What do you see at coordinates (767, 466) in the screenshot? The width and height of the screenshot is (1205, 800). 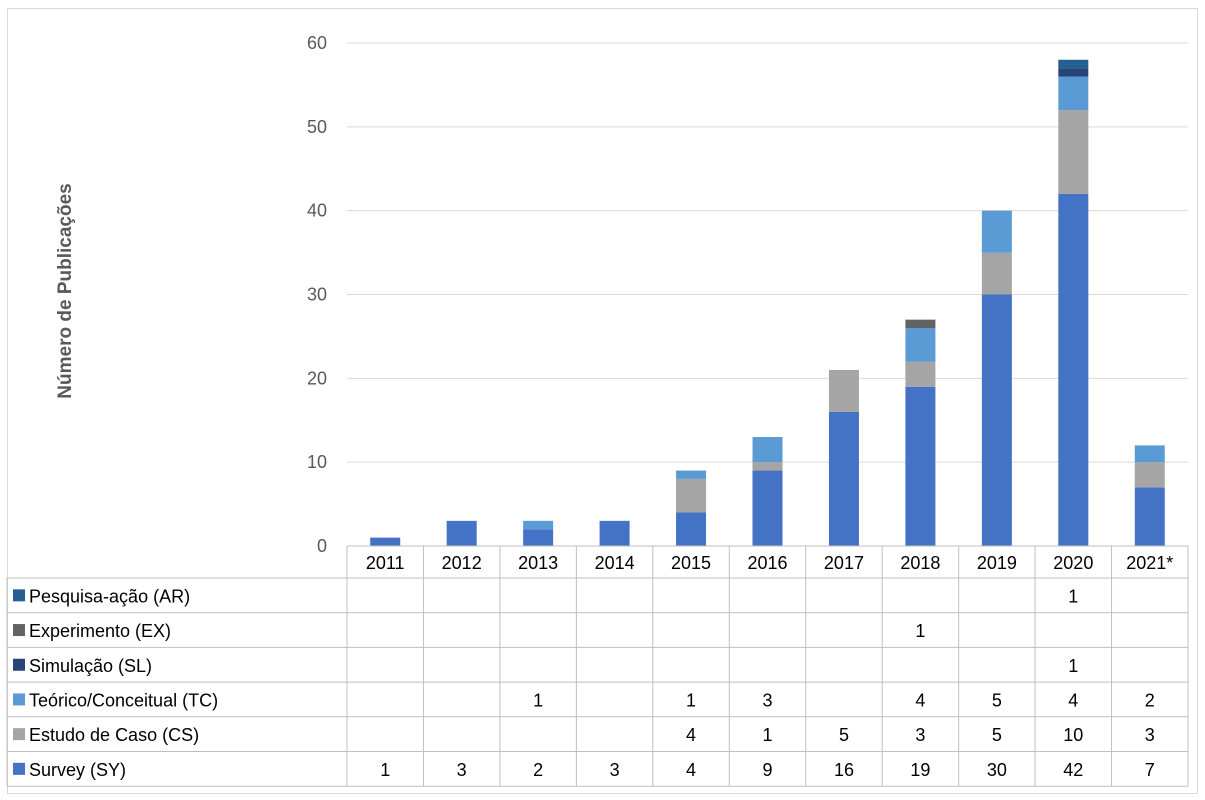 I see `bar-estudo-de-caso-cs-2016` at bounding box center [767, 466].